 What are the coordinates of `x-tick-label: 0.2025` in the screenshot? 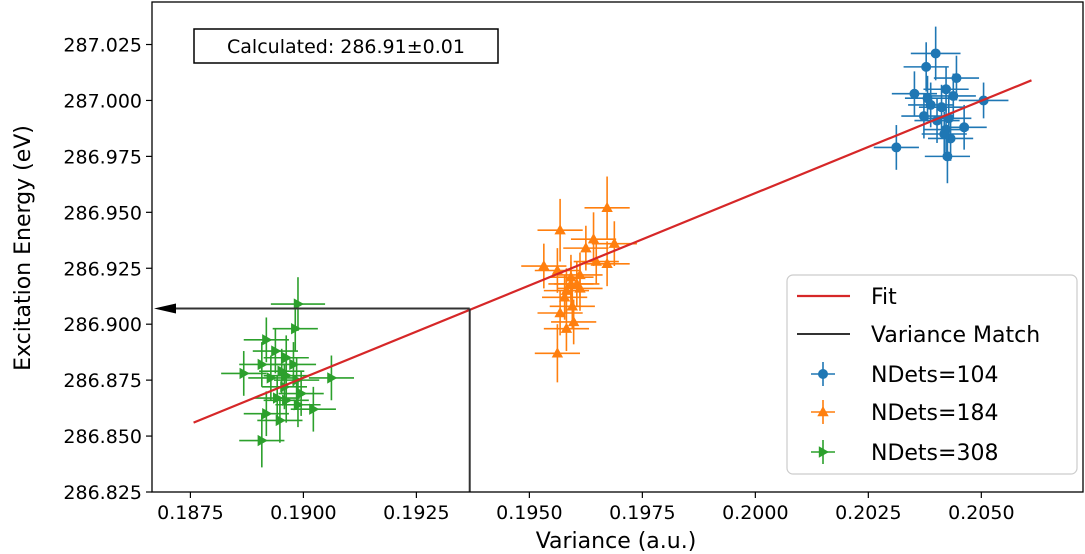 It's located at (868, 513).